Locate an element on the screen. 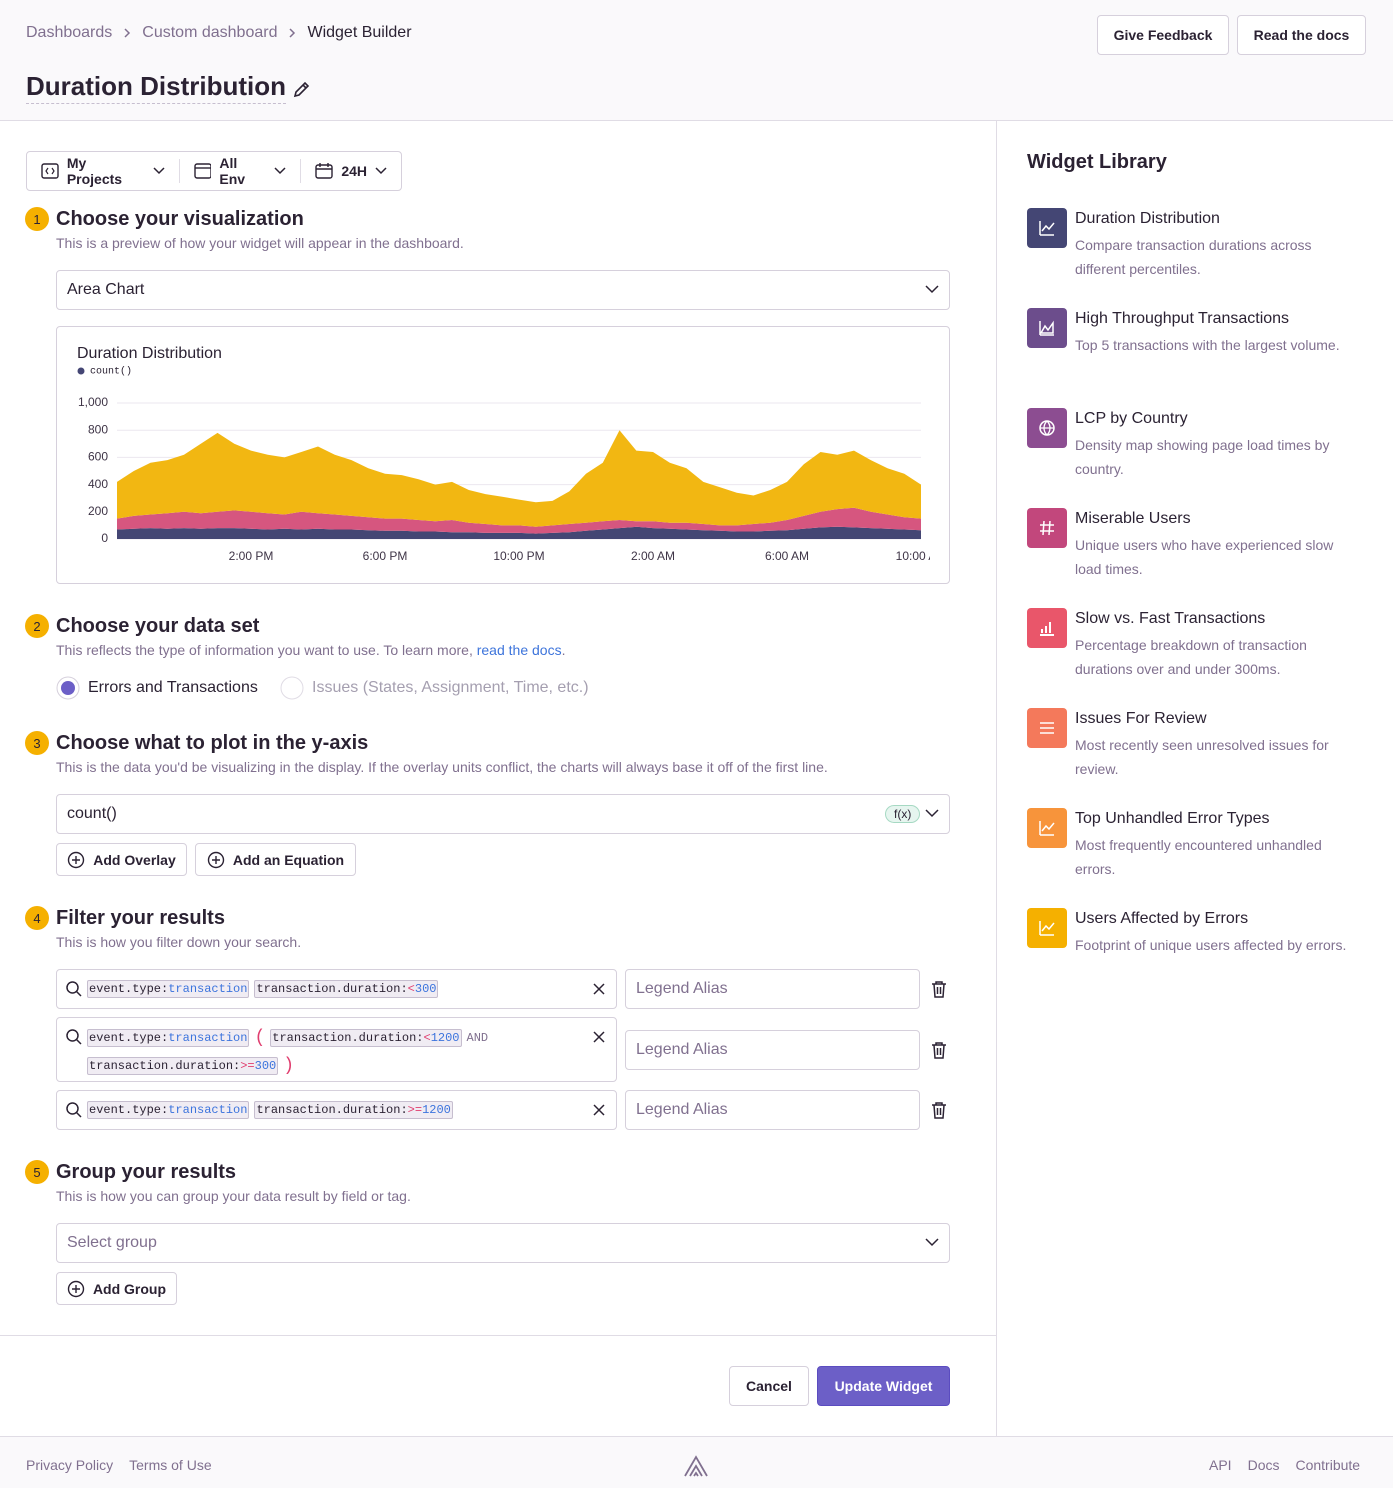  library-item-title: Slow vs. Fast Transactions is located at coordinates (1170, 618).